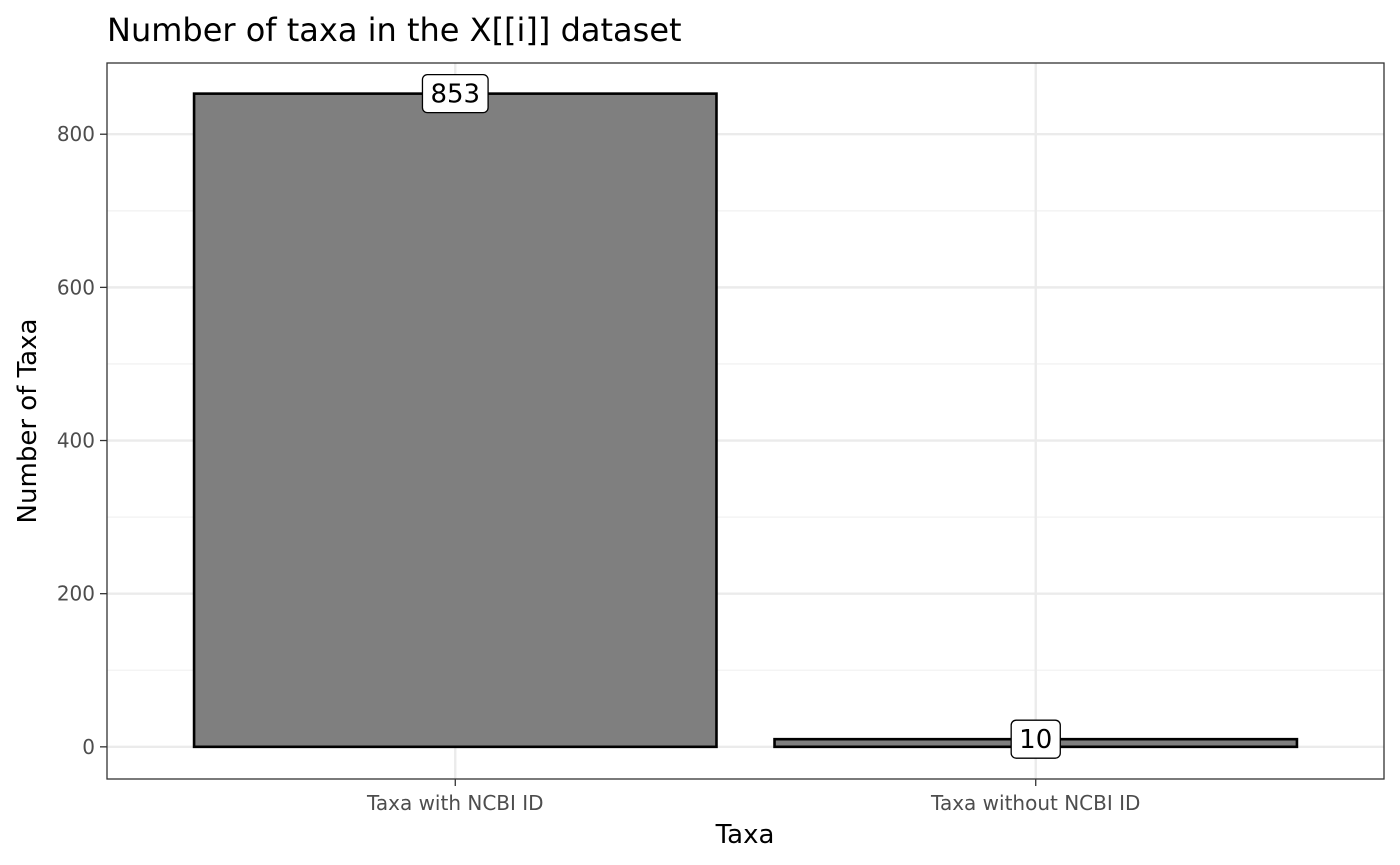 This screenshot has height=865, width=1400. Describe the element at coordinates (76, 594) in the screenshot. I see `y-tick-label: 200` at that location.